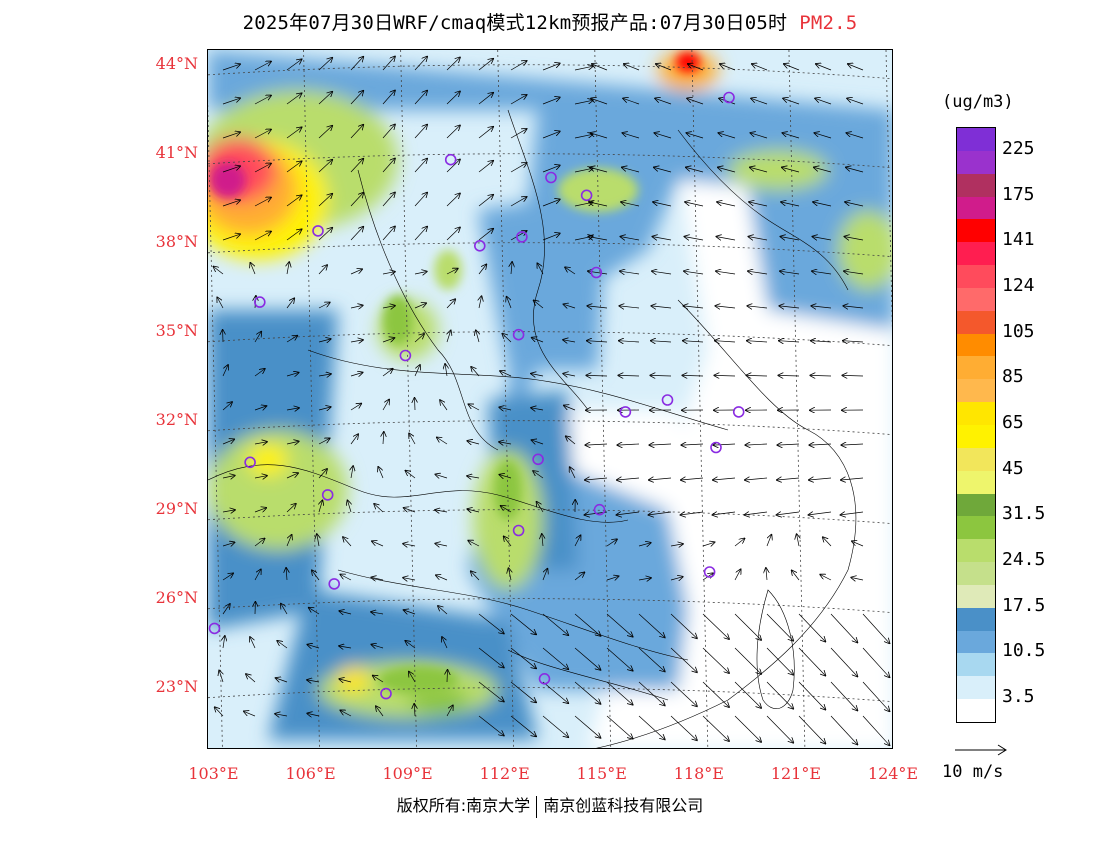 The height and width of the screenshot is (850, 1100). Describe the element at coordinates (176, 419) in the screenshot. I see `lat-label: 32°N` at that location.